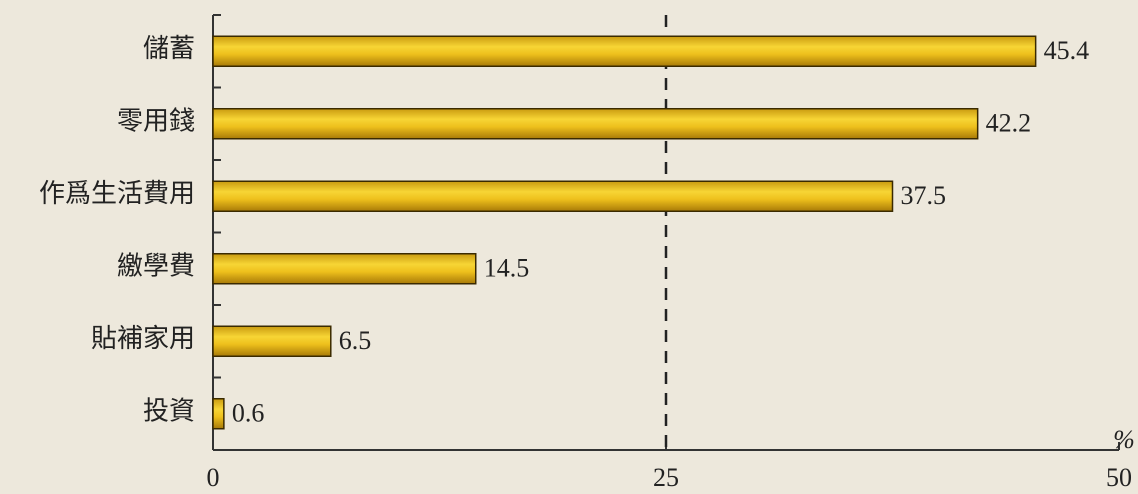 This screenshot has width=1138, height=494. Describe the element at coordinates (507, 268) in the screenshot. I see `value-label: 14.5` at that location.